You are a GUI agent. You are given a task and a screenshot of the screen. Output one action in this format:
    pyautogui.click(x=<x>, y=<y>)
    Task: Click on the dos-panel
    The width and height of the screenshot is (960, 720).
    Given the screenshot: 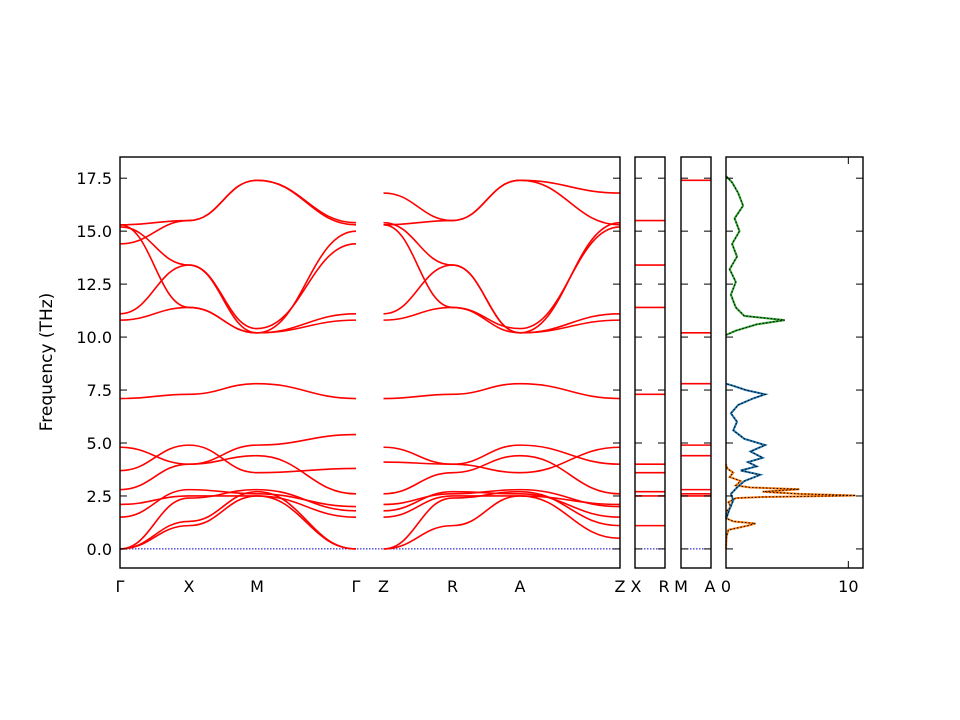 What is the action you would take?
    pyautogui.click(x=794, y=362)
    